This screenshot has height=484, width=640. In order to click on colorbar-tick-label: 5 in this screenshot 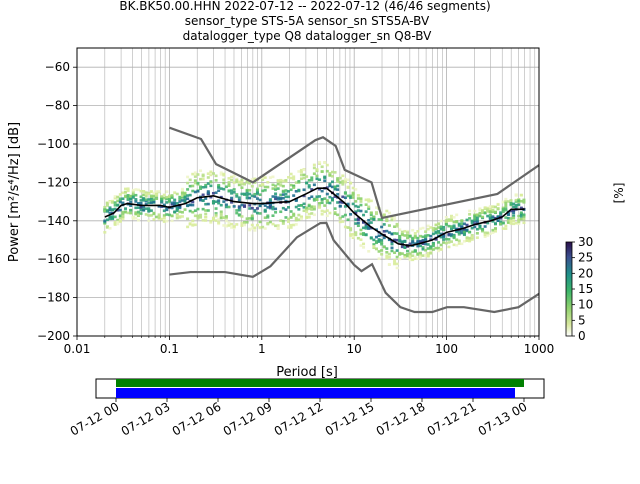, I will do `click(582, 320)`.